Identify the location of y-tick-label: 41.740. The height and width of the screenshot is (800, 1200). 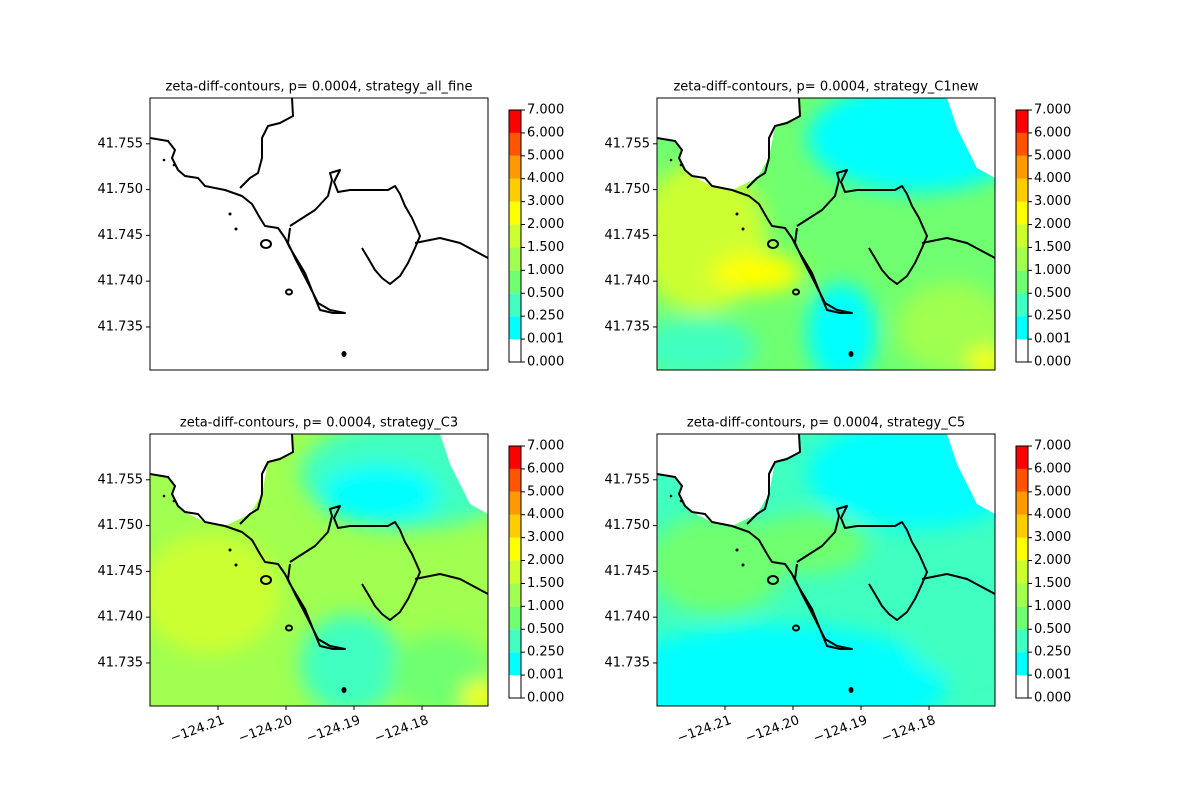
(628, 281).